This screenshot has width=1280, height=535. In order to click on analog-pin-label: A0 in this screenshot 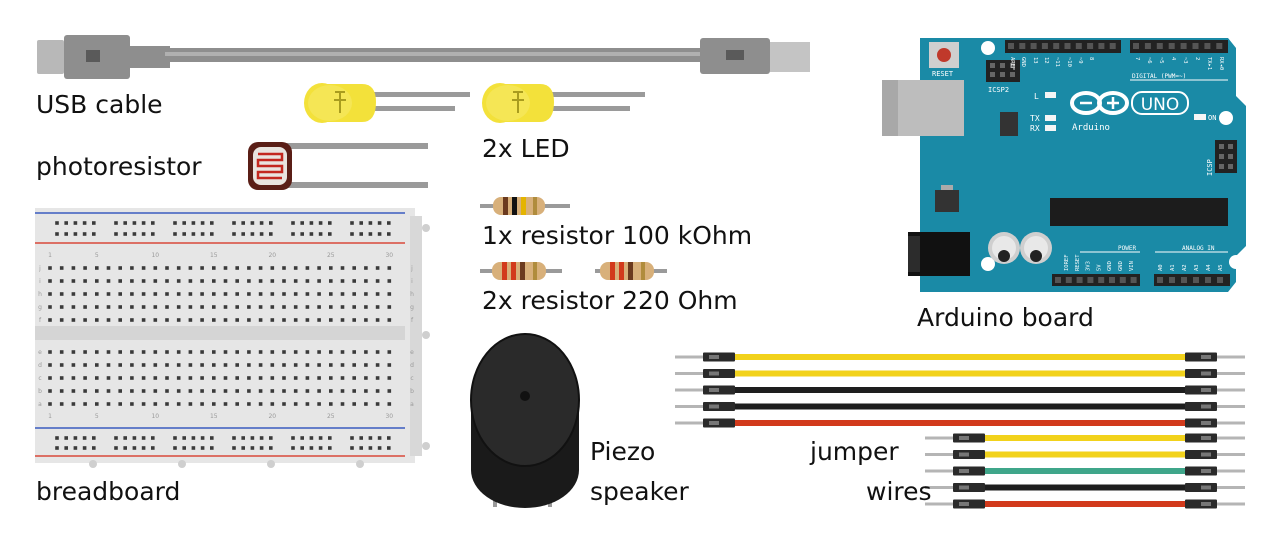, I will do `click(1161, 267)`.